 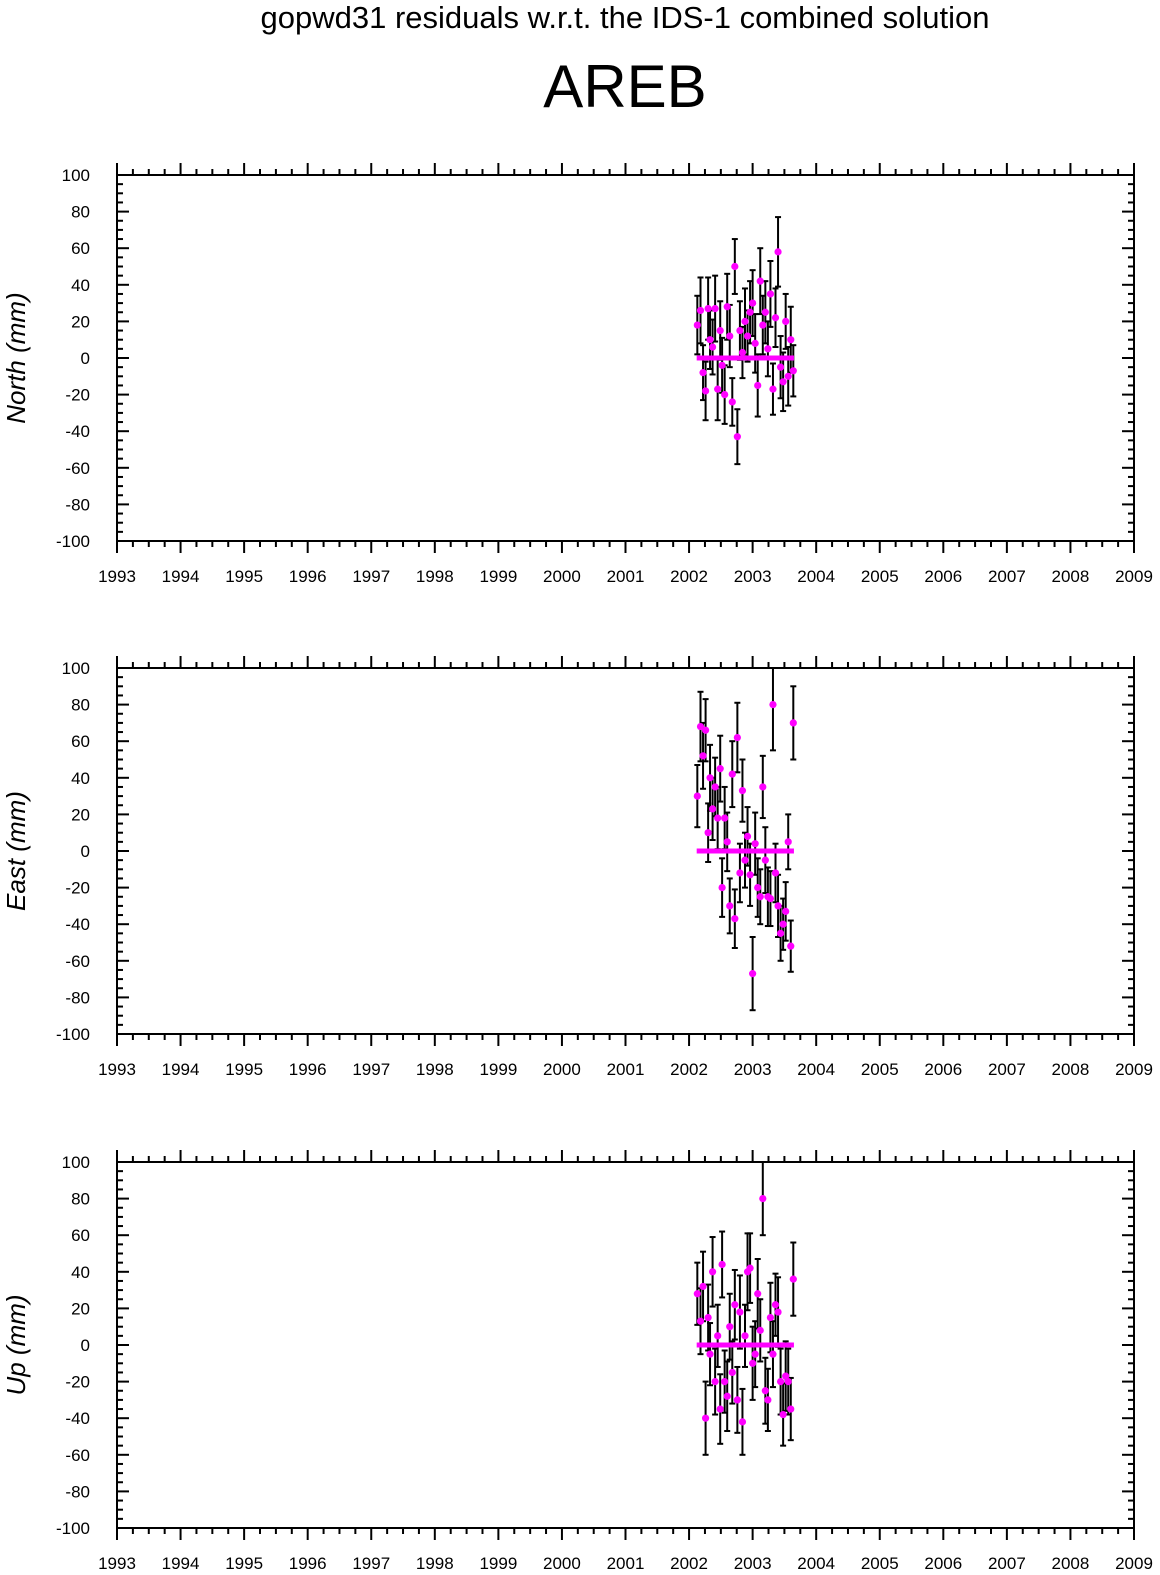 I want to click on station-title: AREB, so click(x=625, y=86).